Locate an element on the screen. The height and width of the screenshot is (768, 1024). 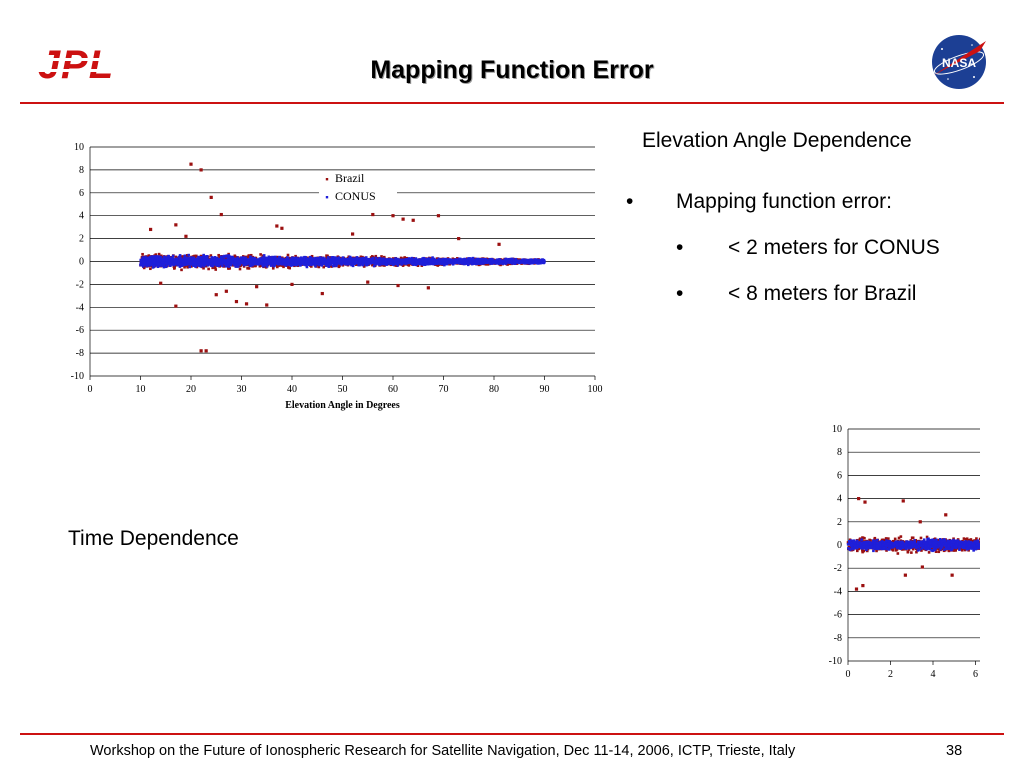
y-tick-label: -8 is located at coordinates (80, 353).